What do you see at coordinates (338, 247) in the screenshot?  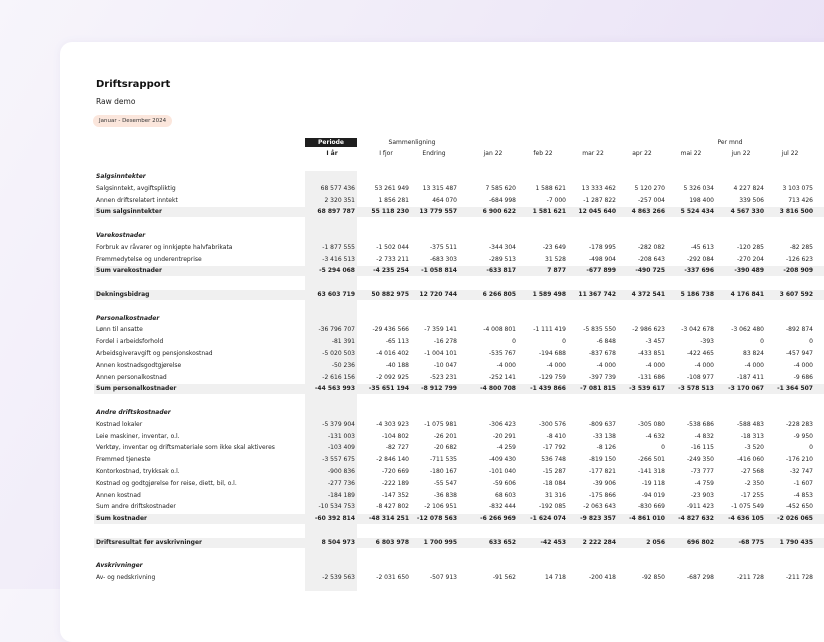 I see `row-value: -1 877 555` at bounding box center [338, 247].